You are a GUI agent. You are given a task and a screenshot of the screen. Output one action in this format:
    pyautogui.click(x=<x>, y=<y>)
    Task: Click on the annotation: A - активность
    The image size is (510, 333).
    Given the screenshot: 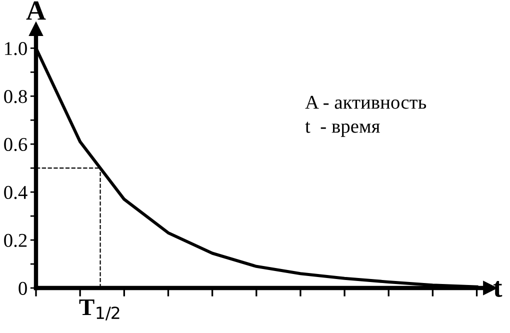 What is the action you would take?
    pyautogui.click(x=365, y=102)
    